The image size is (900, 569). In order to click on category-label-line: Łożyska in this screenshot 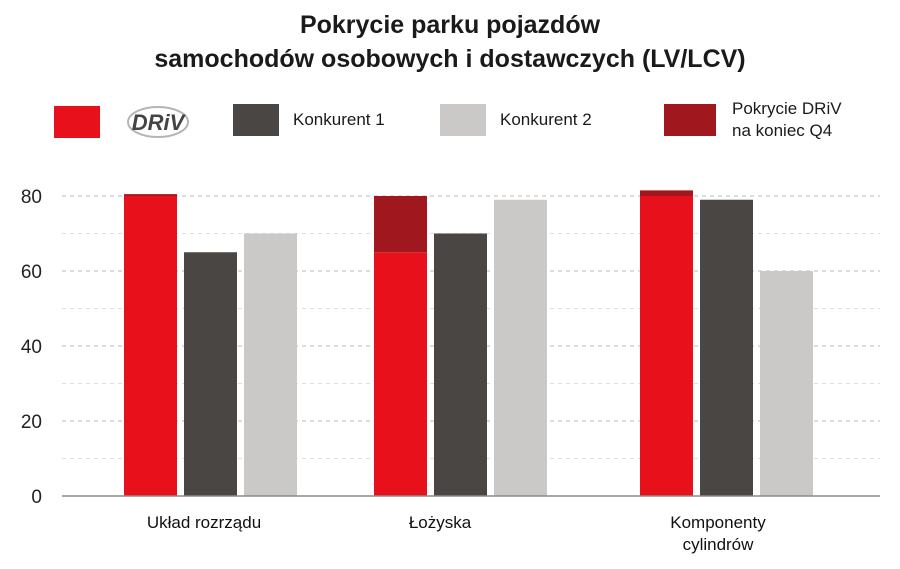, I will do `click(440, 522)`.